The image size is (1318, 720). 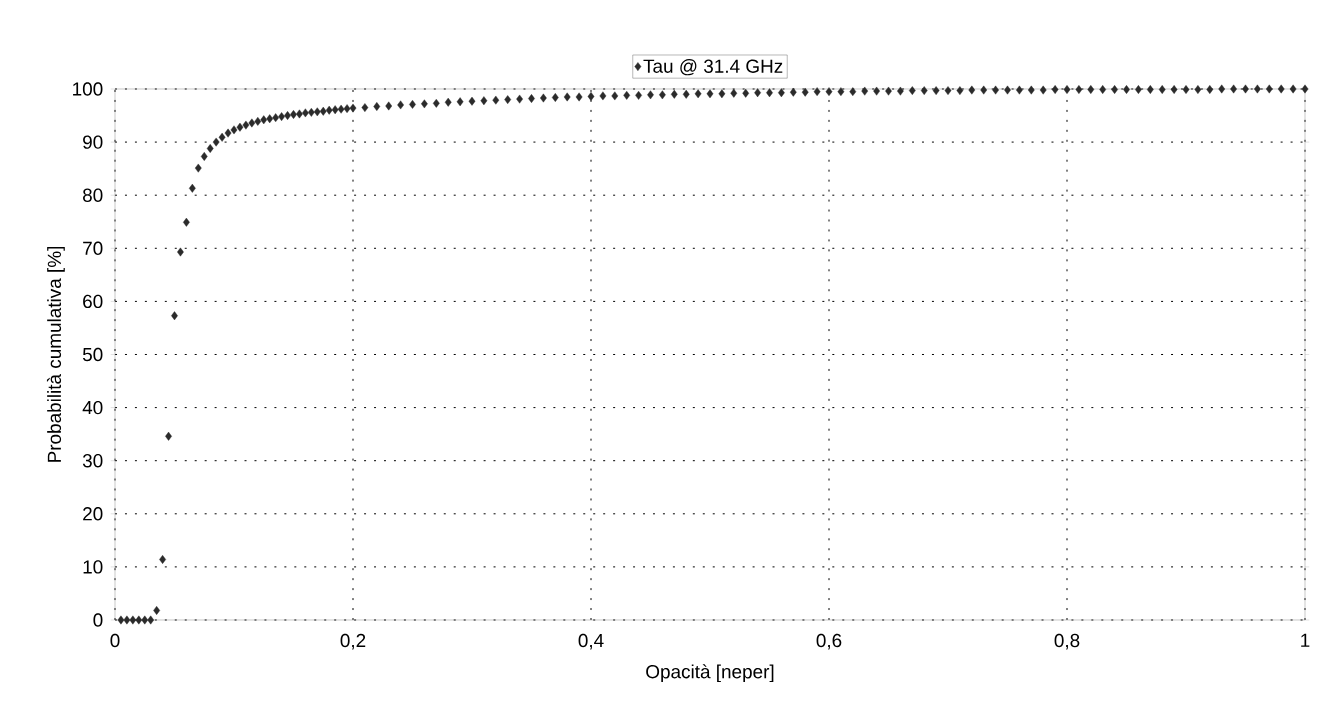 What do you see at coordinates (115, 640) in the screenshot?
I see `x-tick-label: 0` at bounding box center [115, 640].